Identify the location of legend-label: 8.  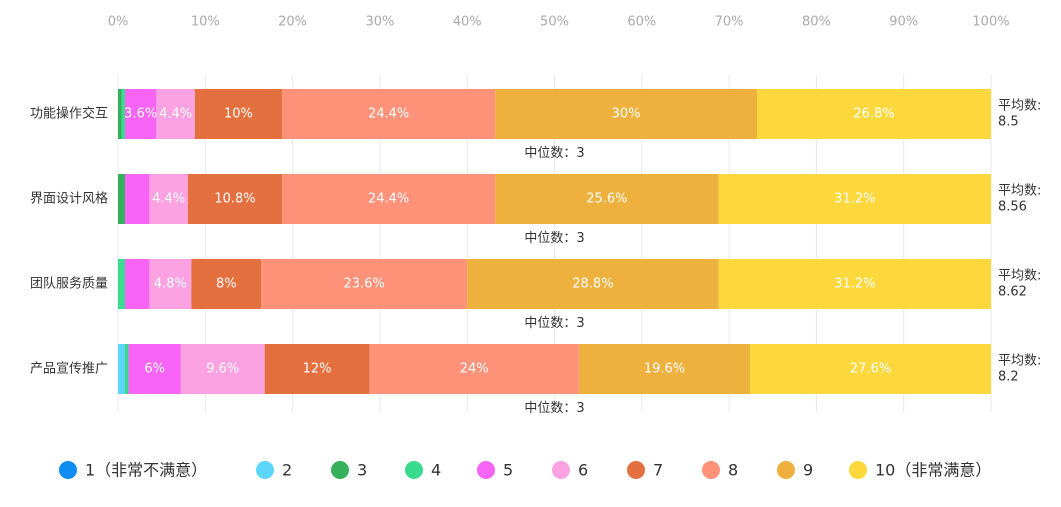
(733, 470).